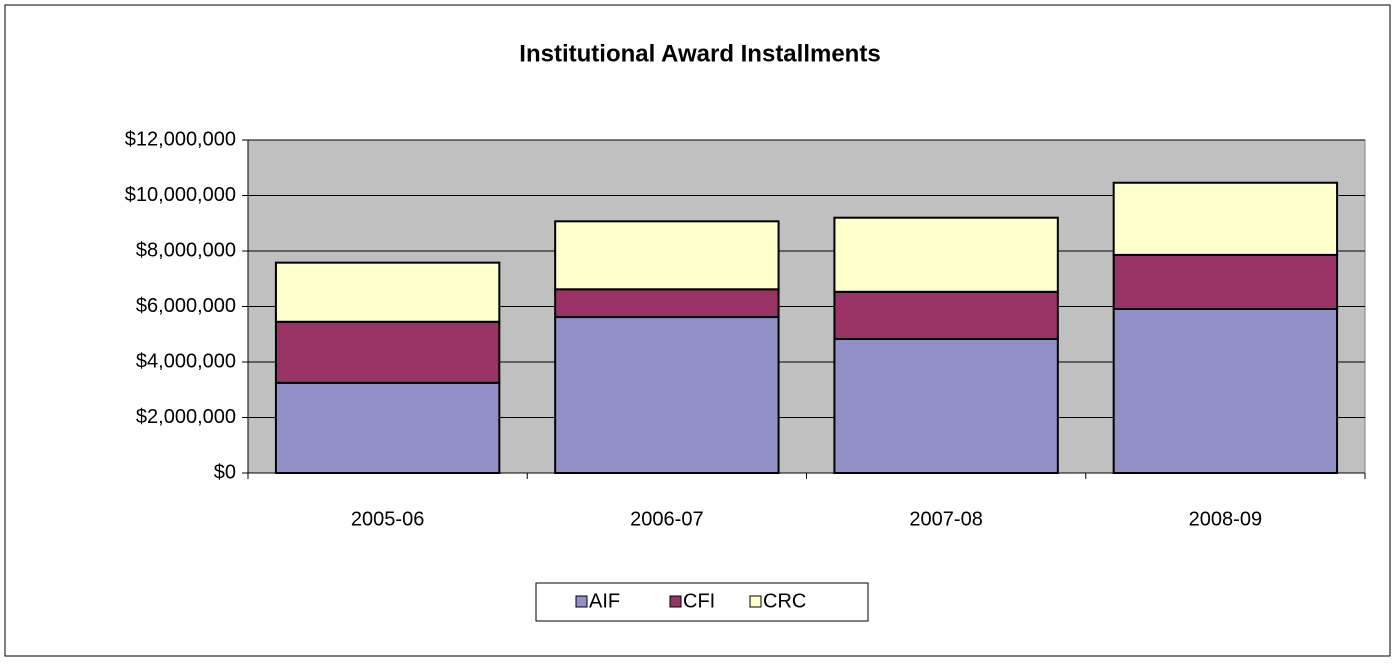 The image size is (1395, 666). I want to click on y-tick-label: $4,000,000, so click(186, 361).